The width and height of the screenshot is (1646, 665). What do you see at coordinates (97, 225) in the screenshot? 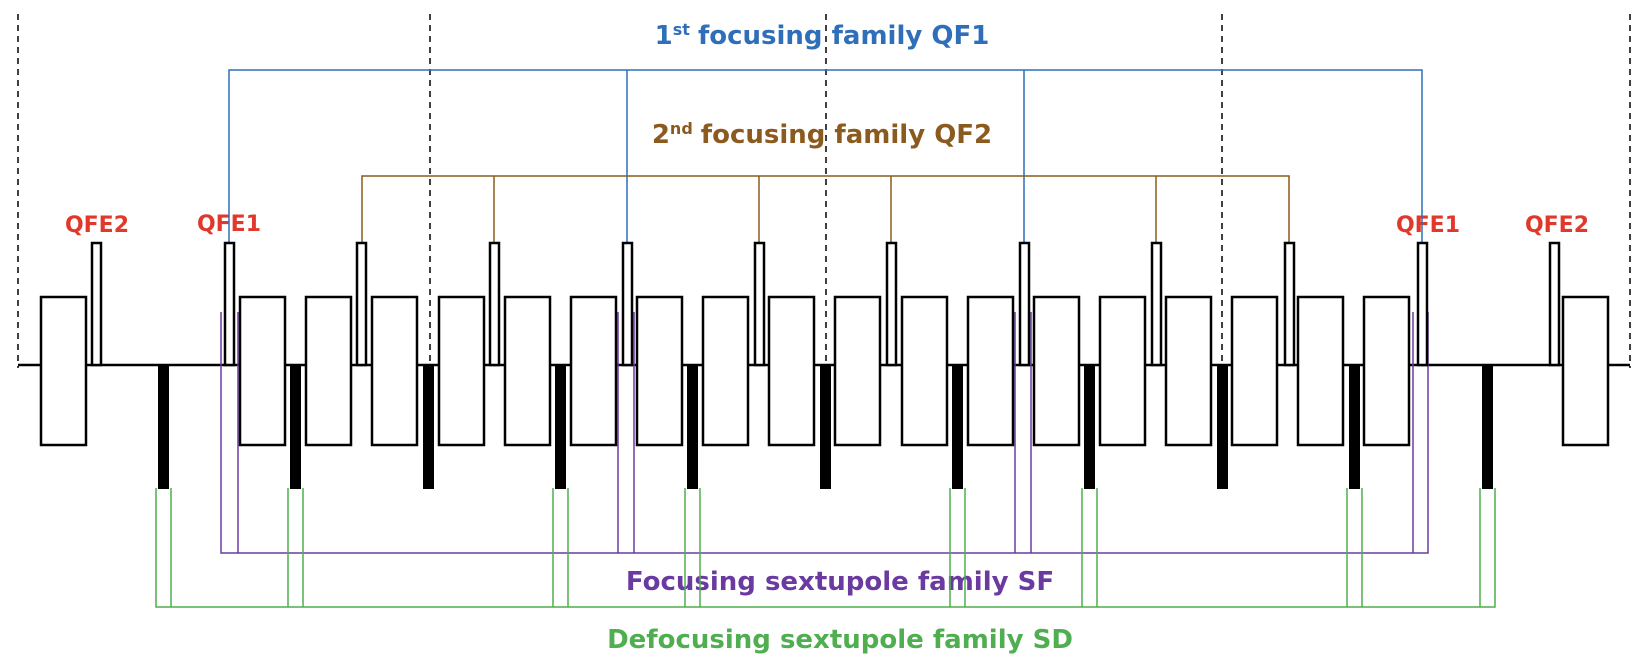
I see `qfe2-left-label: QFE2` at bounding box center [97, 225].